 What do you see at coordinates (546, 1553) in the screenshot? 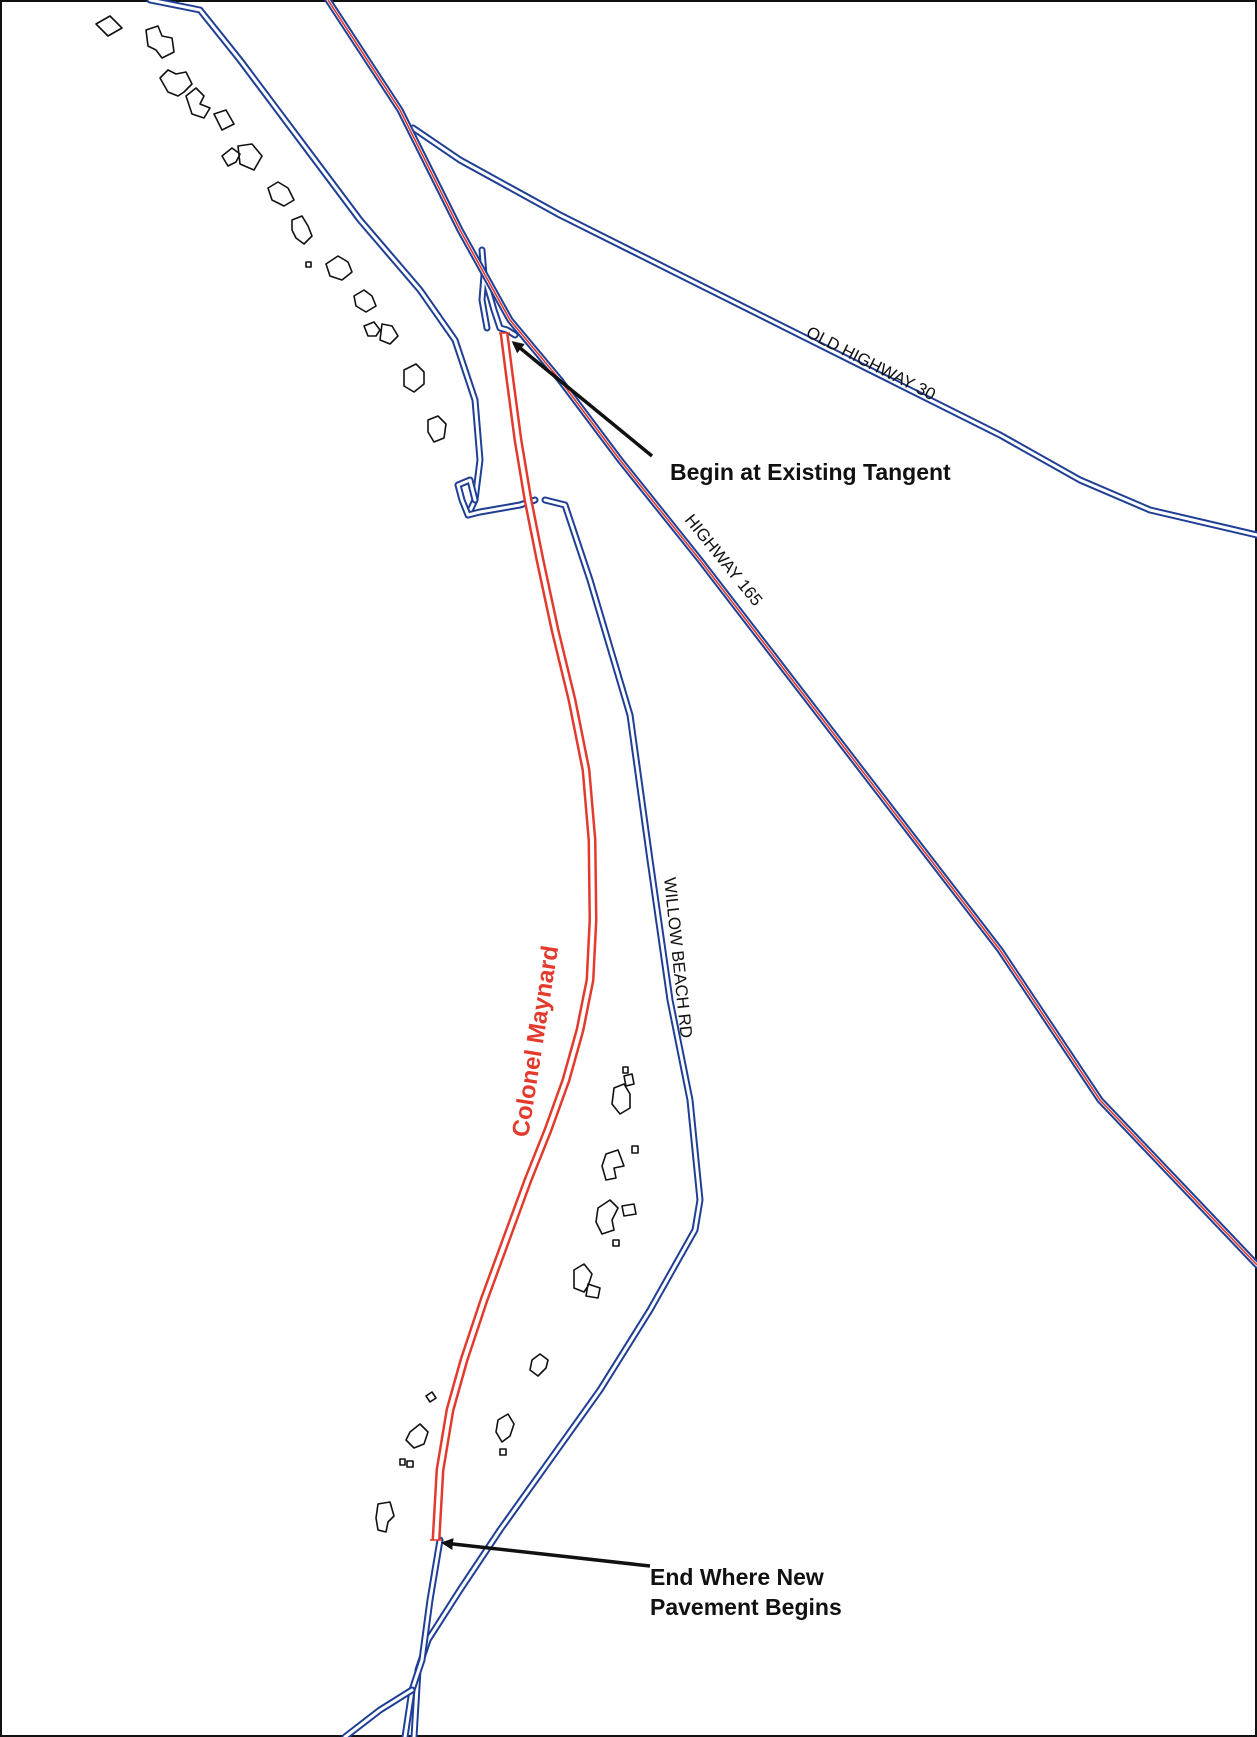
I see `callout-end-arrow` at bounding box center [546, 1553].